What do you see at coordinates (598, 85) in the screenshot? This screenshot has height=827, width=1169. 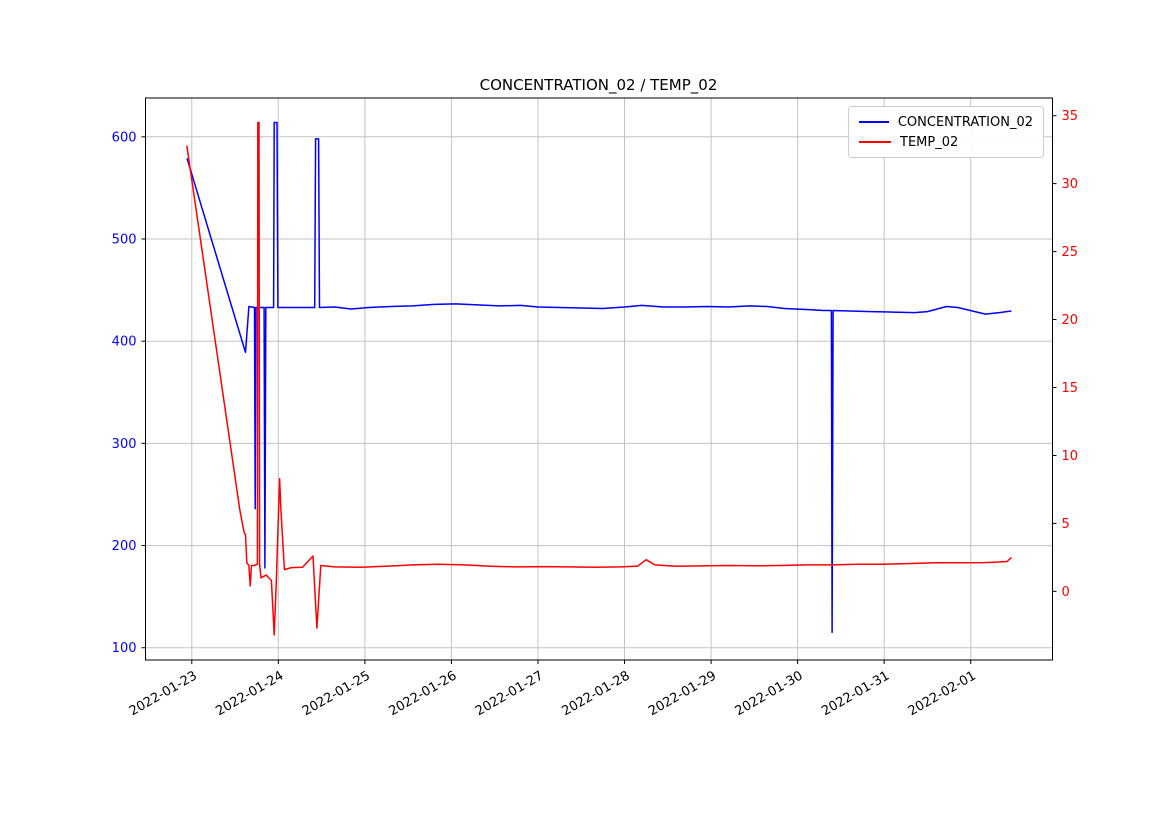 I see `chart-title: CONCENTRATION_02 / TEMP_02` at bounding box center [598, 85].